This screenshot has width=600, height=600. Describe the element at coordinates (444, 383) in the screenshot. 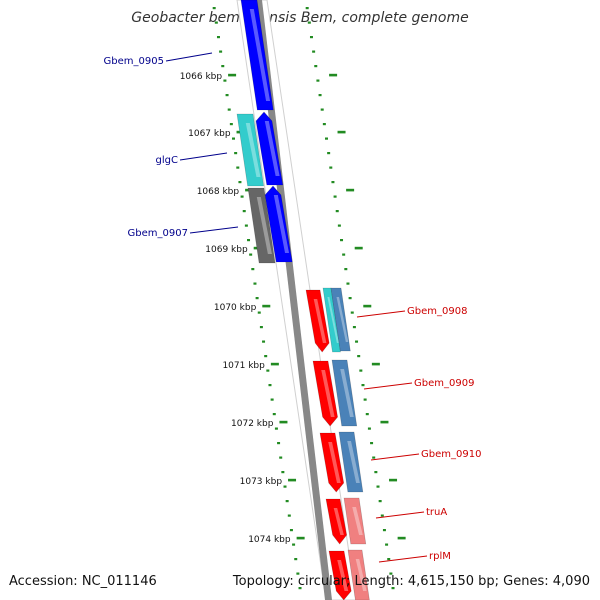

I see `gene-label: Gbem_0909` at that location.